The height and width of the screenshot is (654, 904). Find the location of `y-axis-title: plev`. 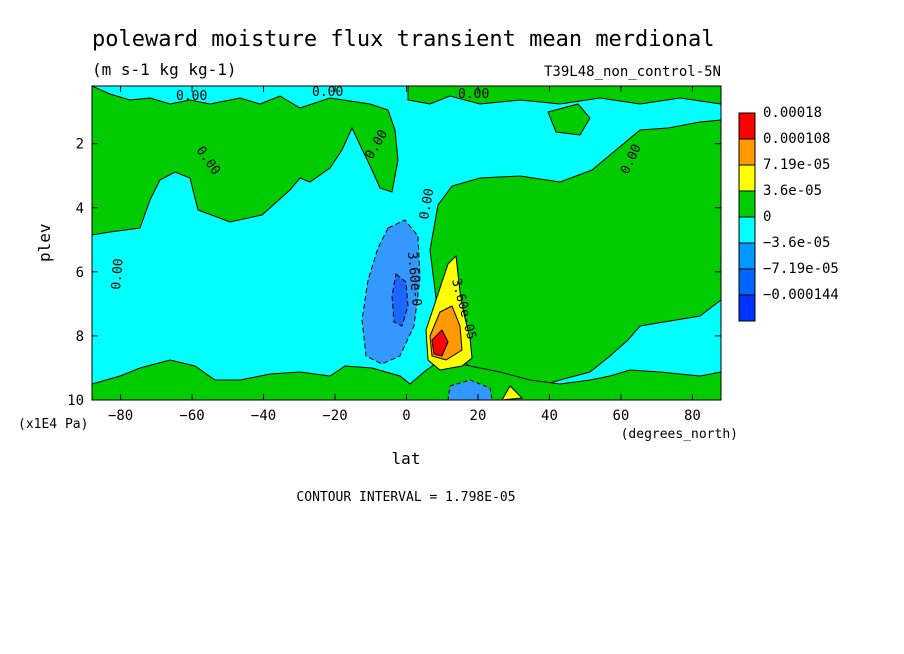

y-axis-title: plev is located at coordinates (44, 242).